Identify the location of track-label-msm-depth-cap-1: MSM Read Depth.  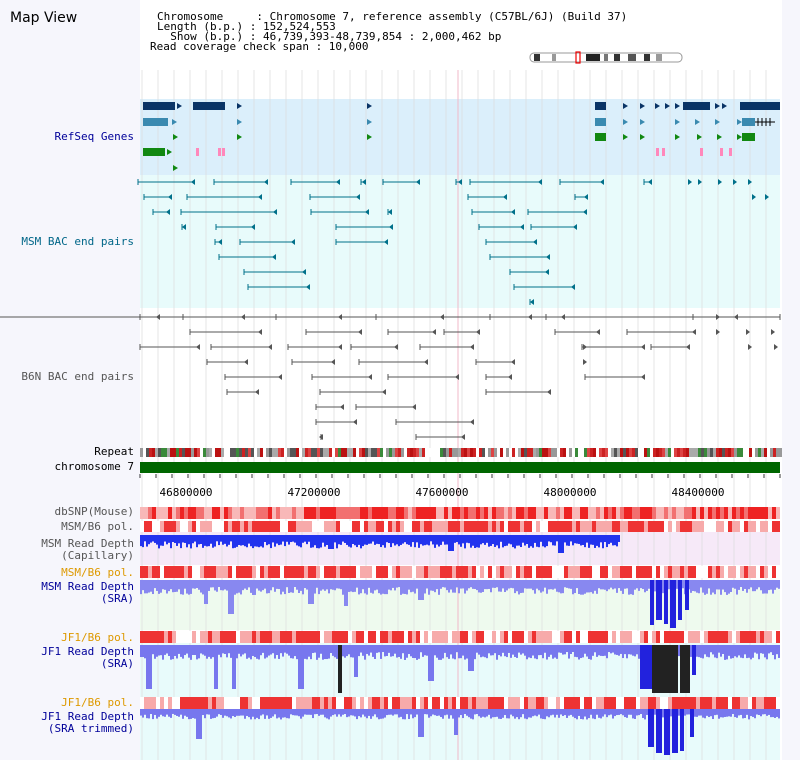
(87, 543).